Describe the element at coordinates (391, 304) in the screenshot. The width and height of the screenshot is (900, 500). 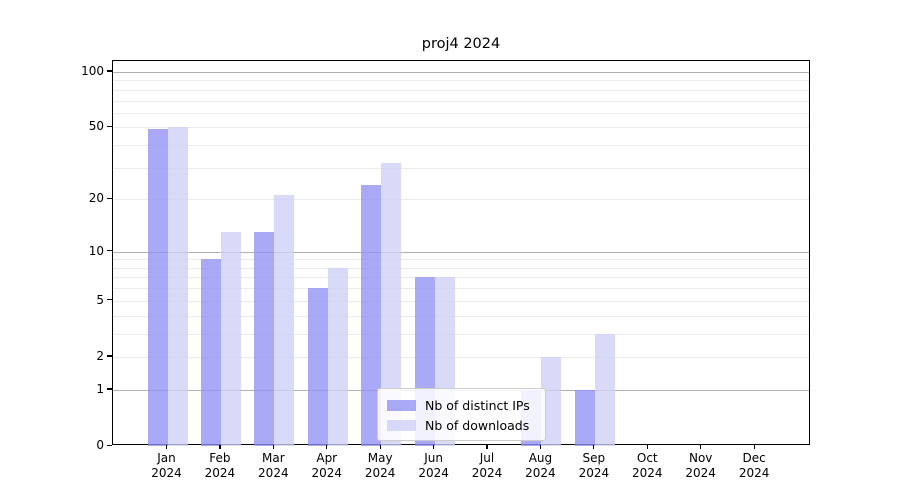
I see `bar-downloads-may` at that location.